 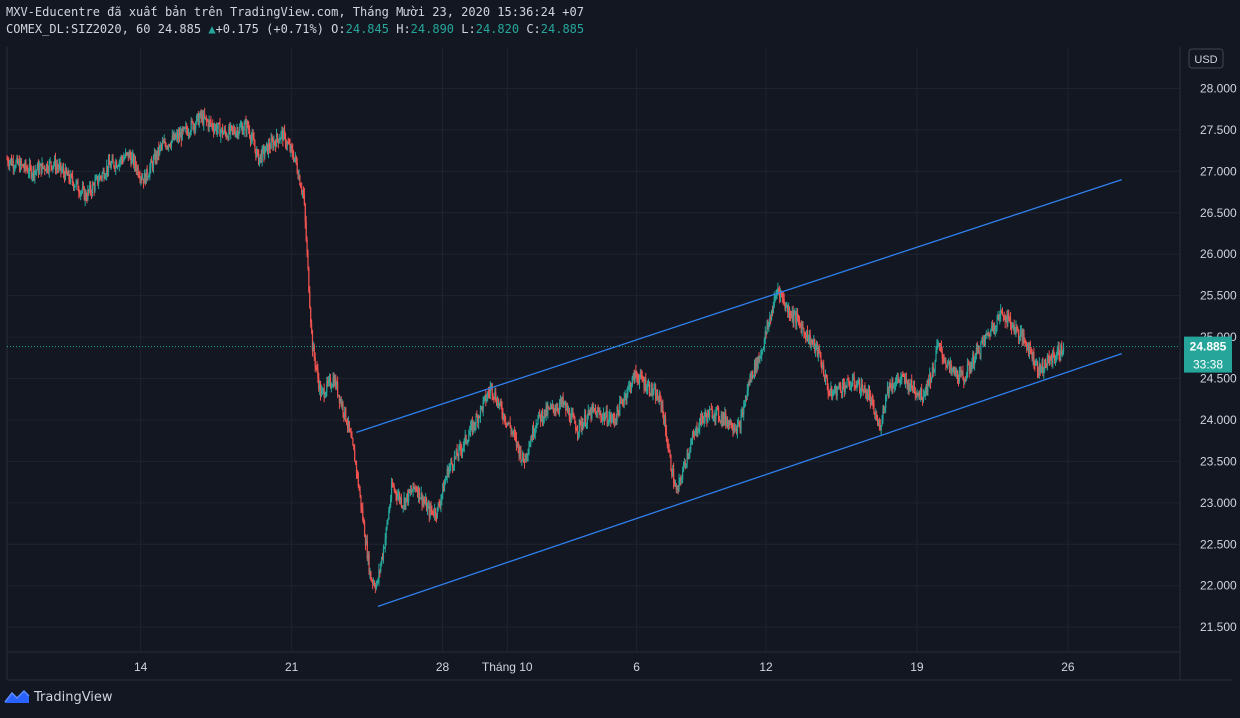 I want to click on currency-badge: USD, so click(x=1206, y=58).